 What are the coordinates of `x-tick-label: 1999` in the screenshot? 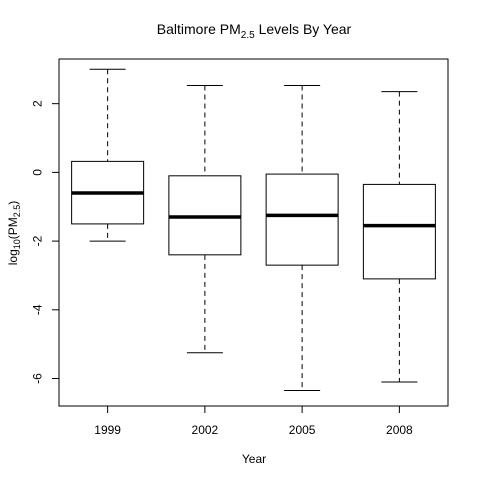 It's located at (107, 430).